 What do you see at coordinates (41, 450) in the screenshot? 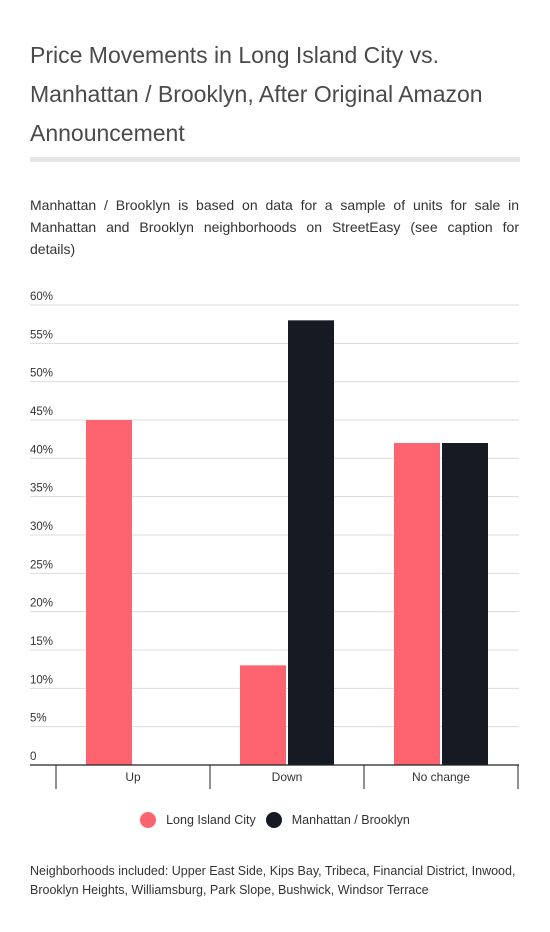
I see `y-tick-label: 40%` at bounding box center [41, 450].